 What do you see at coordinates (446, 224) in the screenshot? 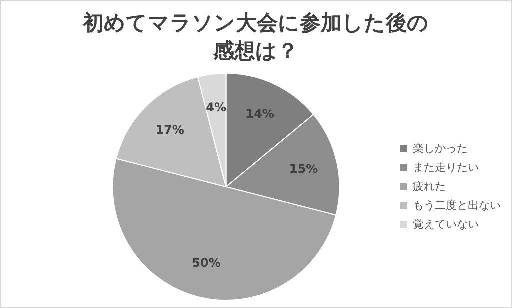
I see `legend-label: 覚えていない` at bounding box center [446, 224].